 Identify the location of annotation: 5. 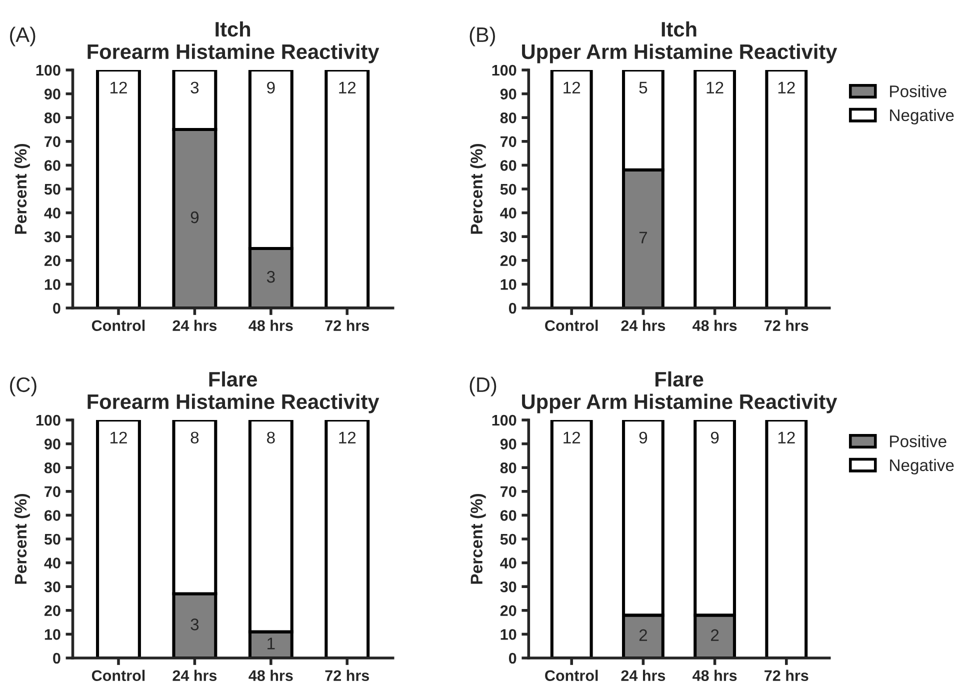
(643, 88).